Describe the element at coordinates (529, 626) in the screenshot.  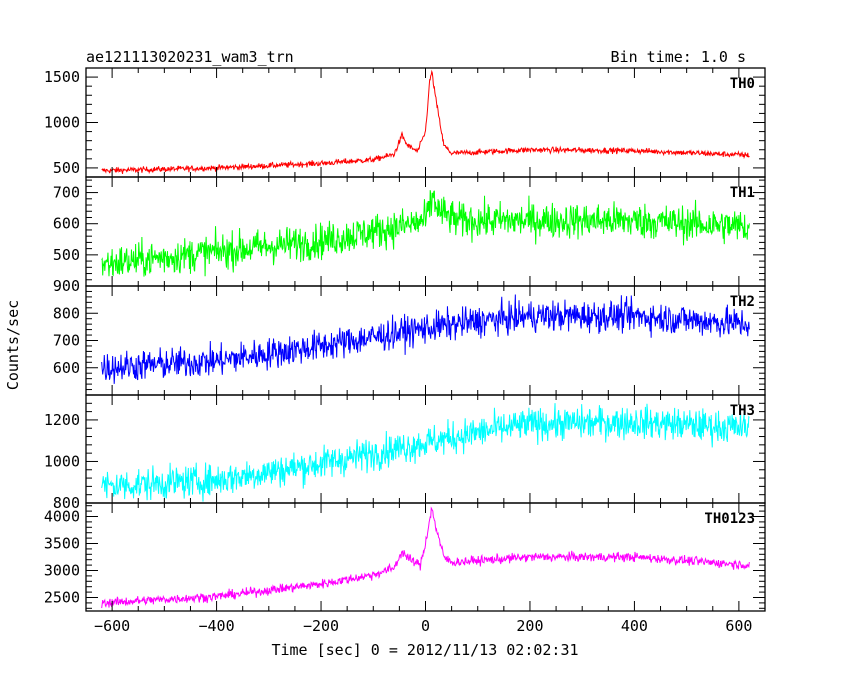
I see `x-tick-label: 200` at that location.